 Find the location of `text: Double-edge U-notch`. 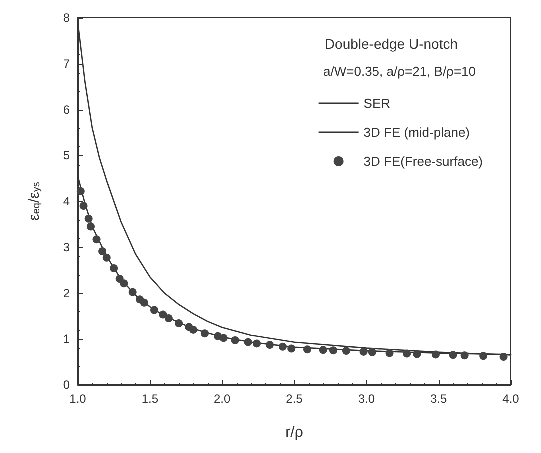

text: Double-edge U-notch is located at coordinates (391, 44).